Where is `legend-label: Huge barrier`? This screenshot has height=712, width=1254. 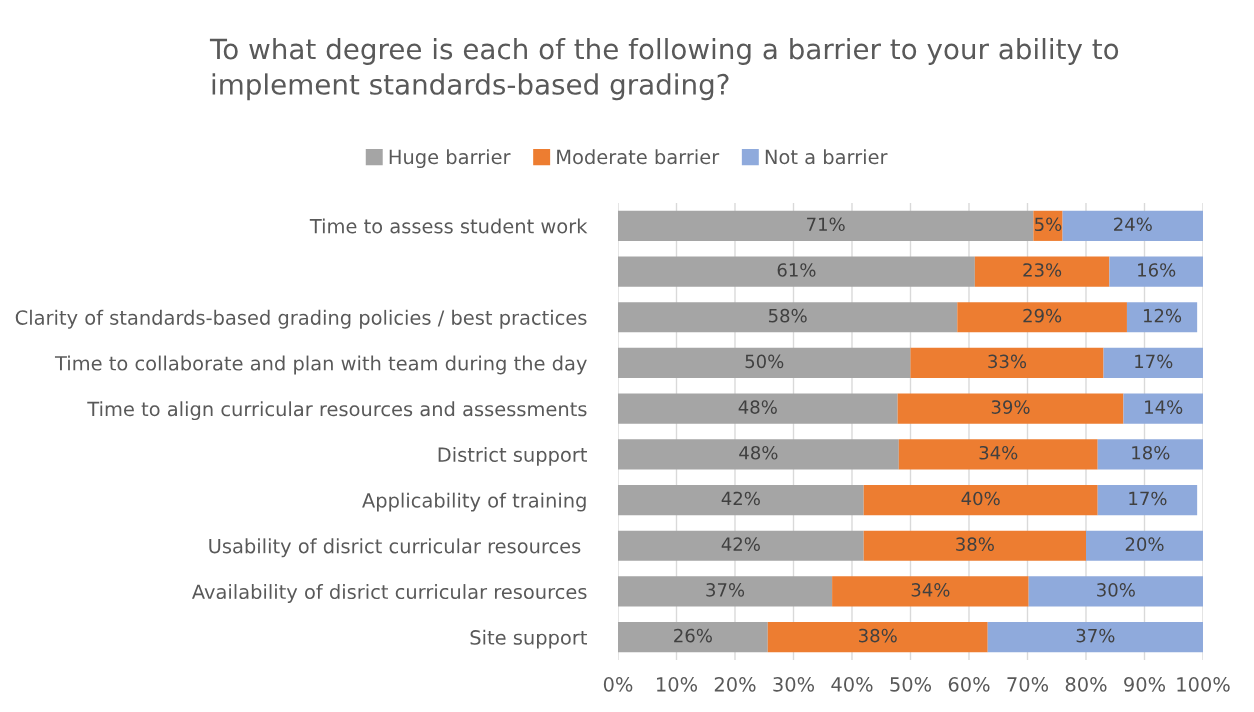
legend-label: Huge barrier is located at coordinates (450, 159).